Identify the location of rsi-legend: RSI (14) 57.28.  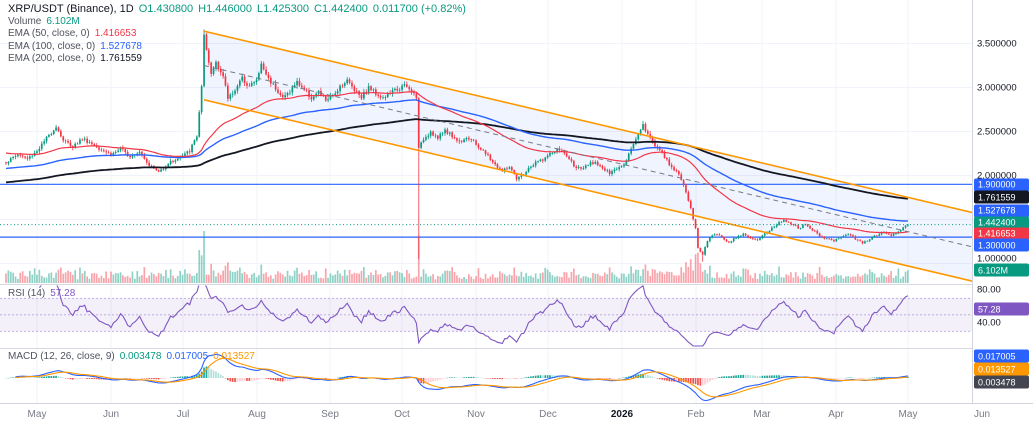
(44, 294).